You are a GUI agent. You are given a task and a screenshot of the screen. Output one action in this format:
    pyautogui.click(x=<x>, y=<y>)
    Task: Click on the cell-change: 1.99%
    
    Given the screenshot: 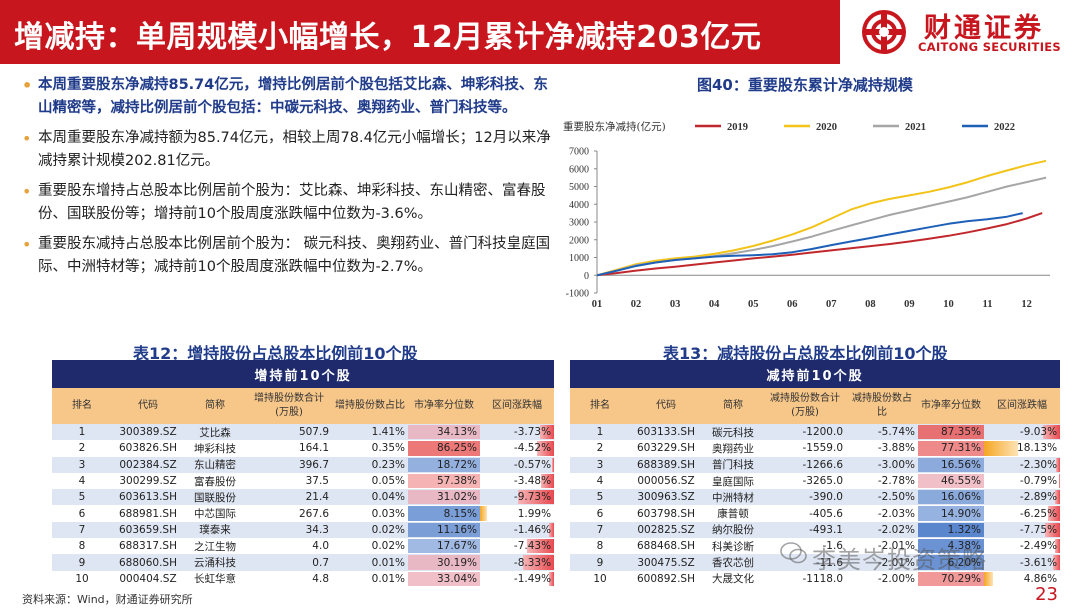 What is the action you would take?
    pyautogui.click(x=517, y=513)
    